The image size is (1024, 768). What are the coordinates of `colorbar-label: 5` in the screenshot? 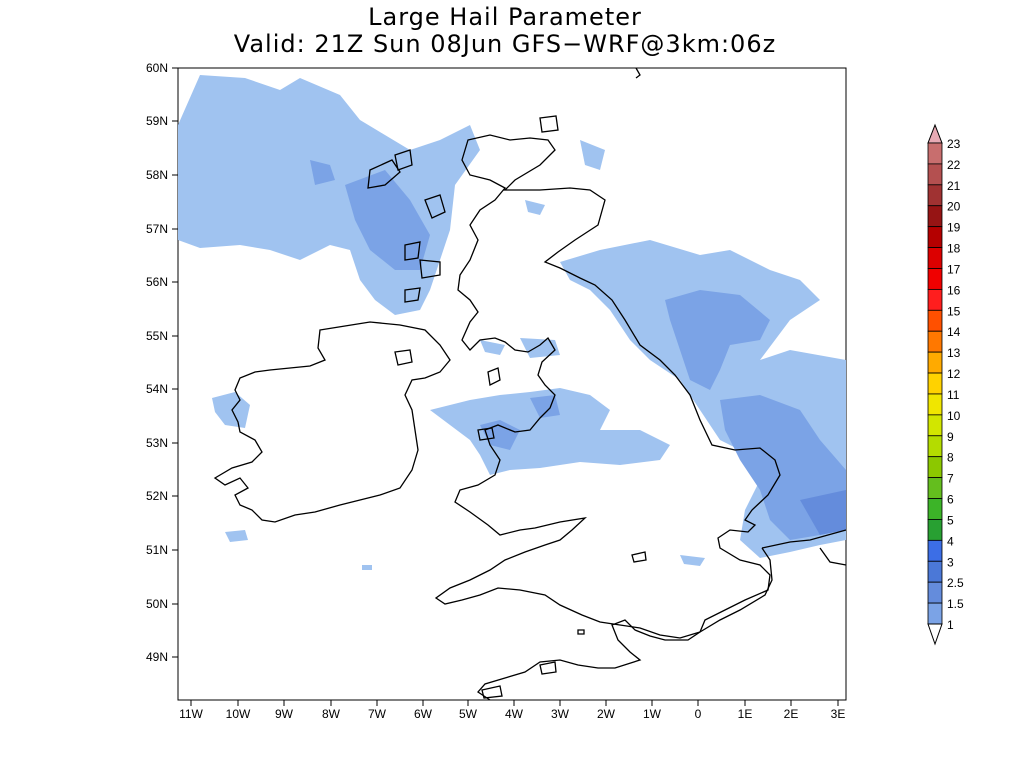 It's located at (950, 520).